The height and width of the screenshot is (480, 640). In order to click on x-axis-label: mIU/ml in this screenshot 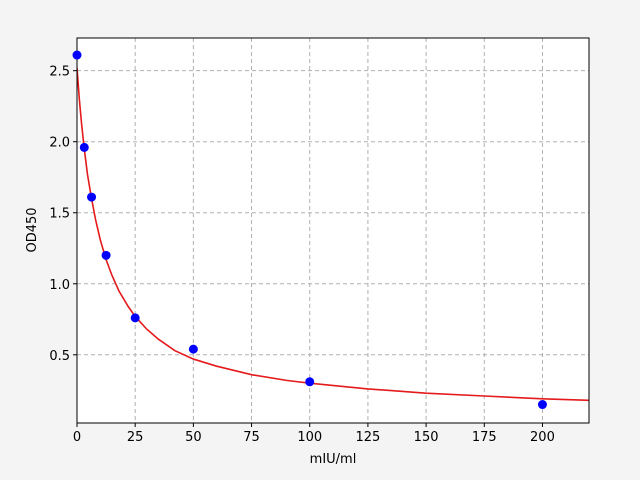, I will do `click(333, 459)`.